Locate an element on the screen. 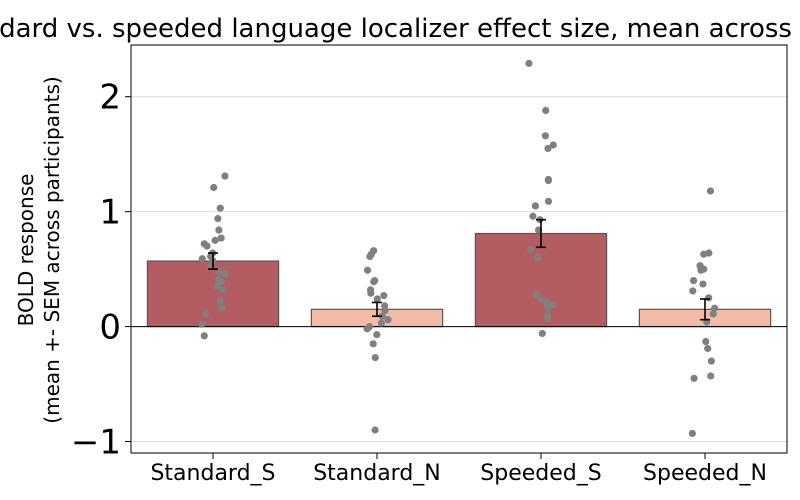  y-axis-label-line1: BOLD response is located at coordinates (26, 250).